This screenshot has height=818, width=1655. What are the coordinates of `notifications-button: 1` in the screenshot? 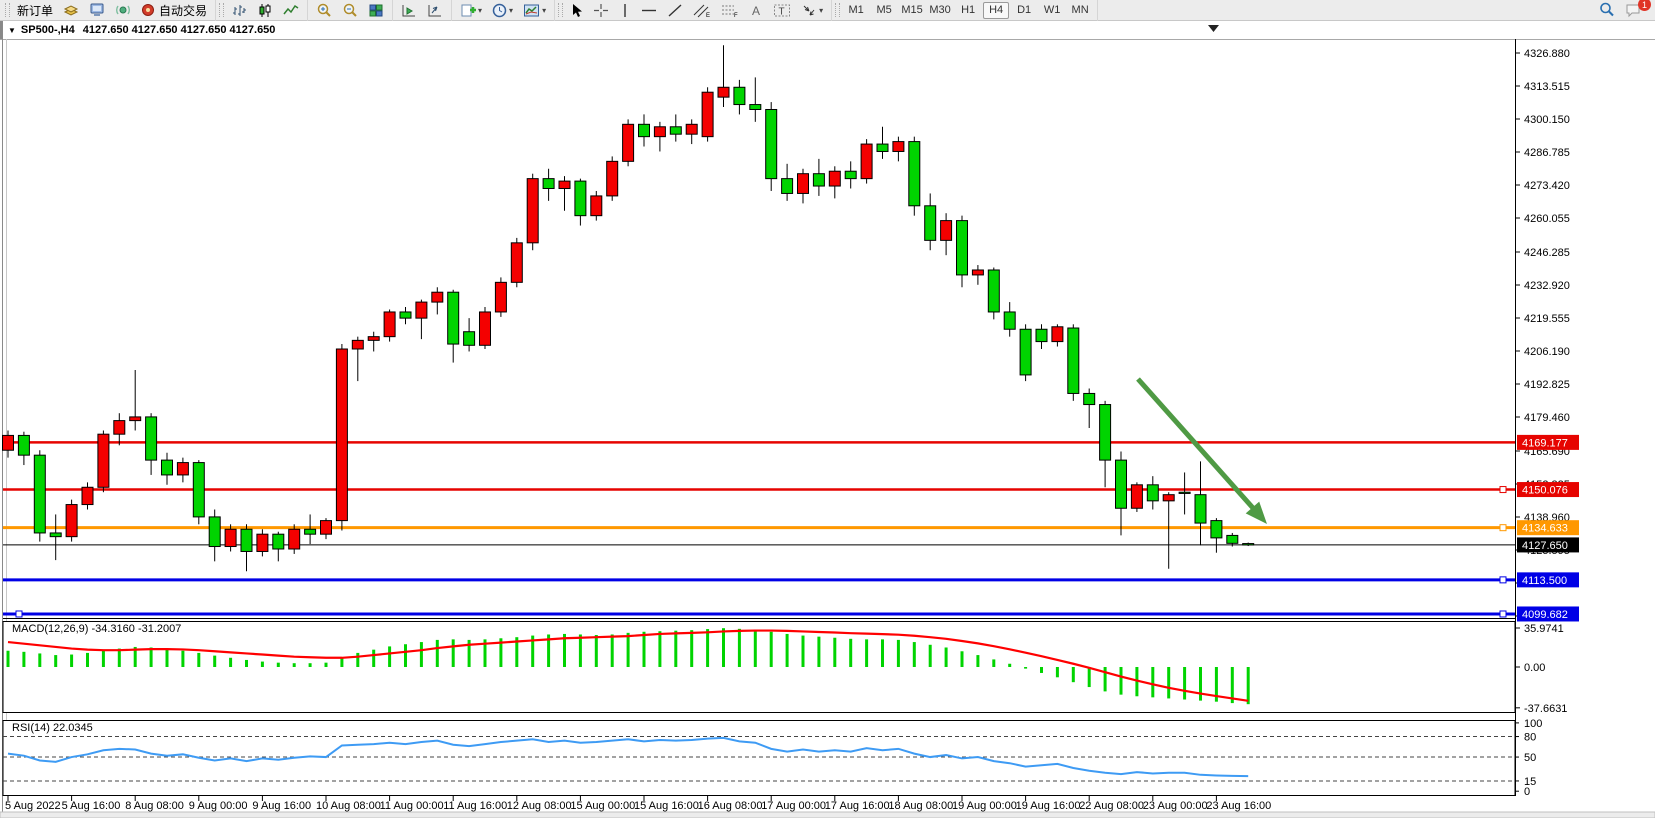 It's located at (1636, 9).